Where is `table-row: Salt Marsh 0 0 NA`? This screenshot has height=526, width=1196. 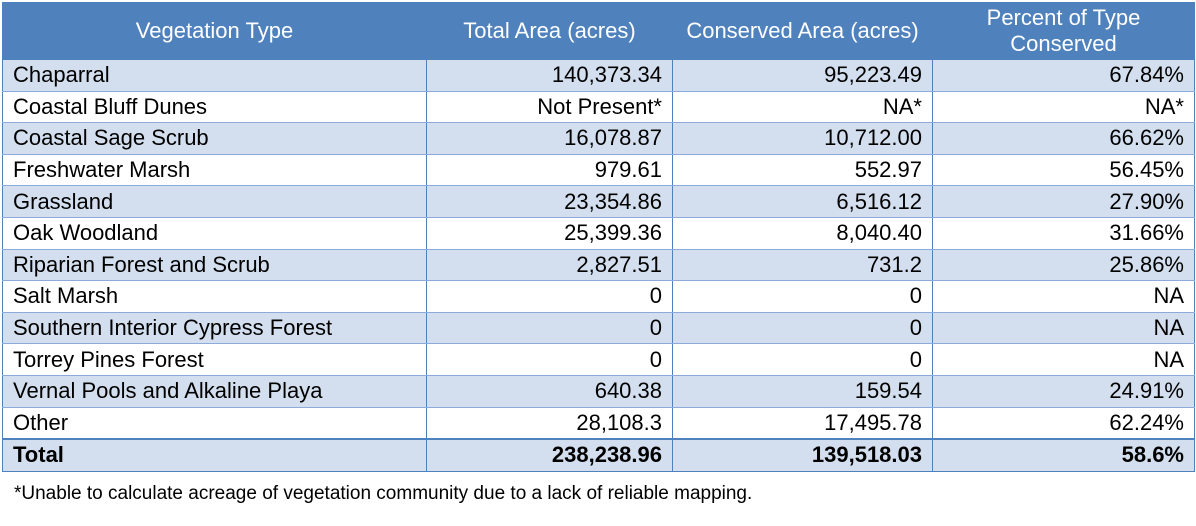 table-row: Salt Marsh 0 0 NA is located at coordinates (598, 296).